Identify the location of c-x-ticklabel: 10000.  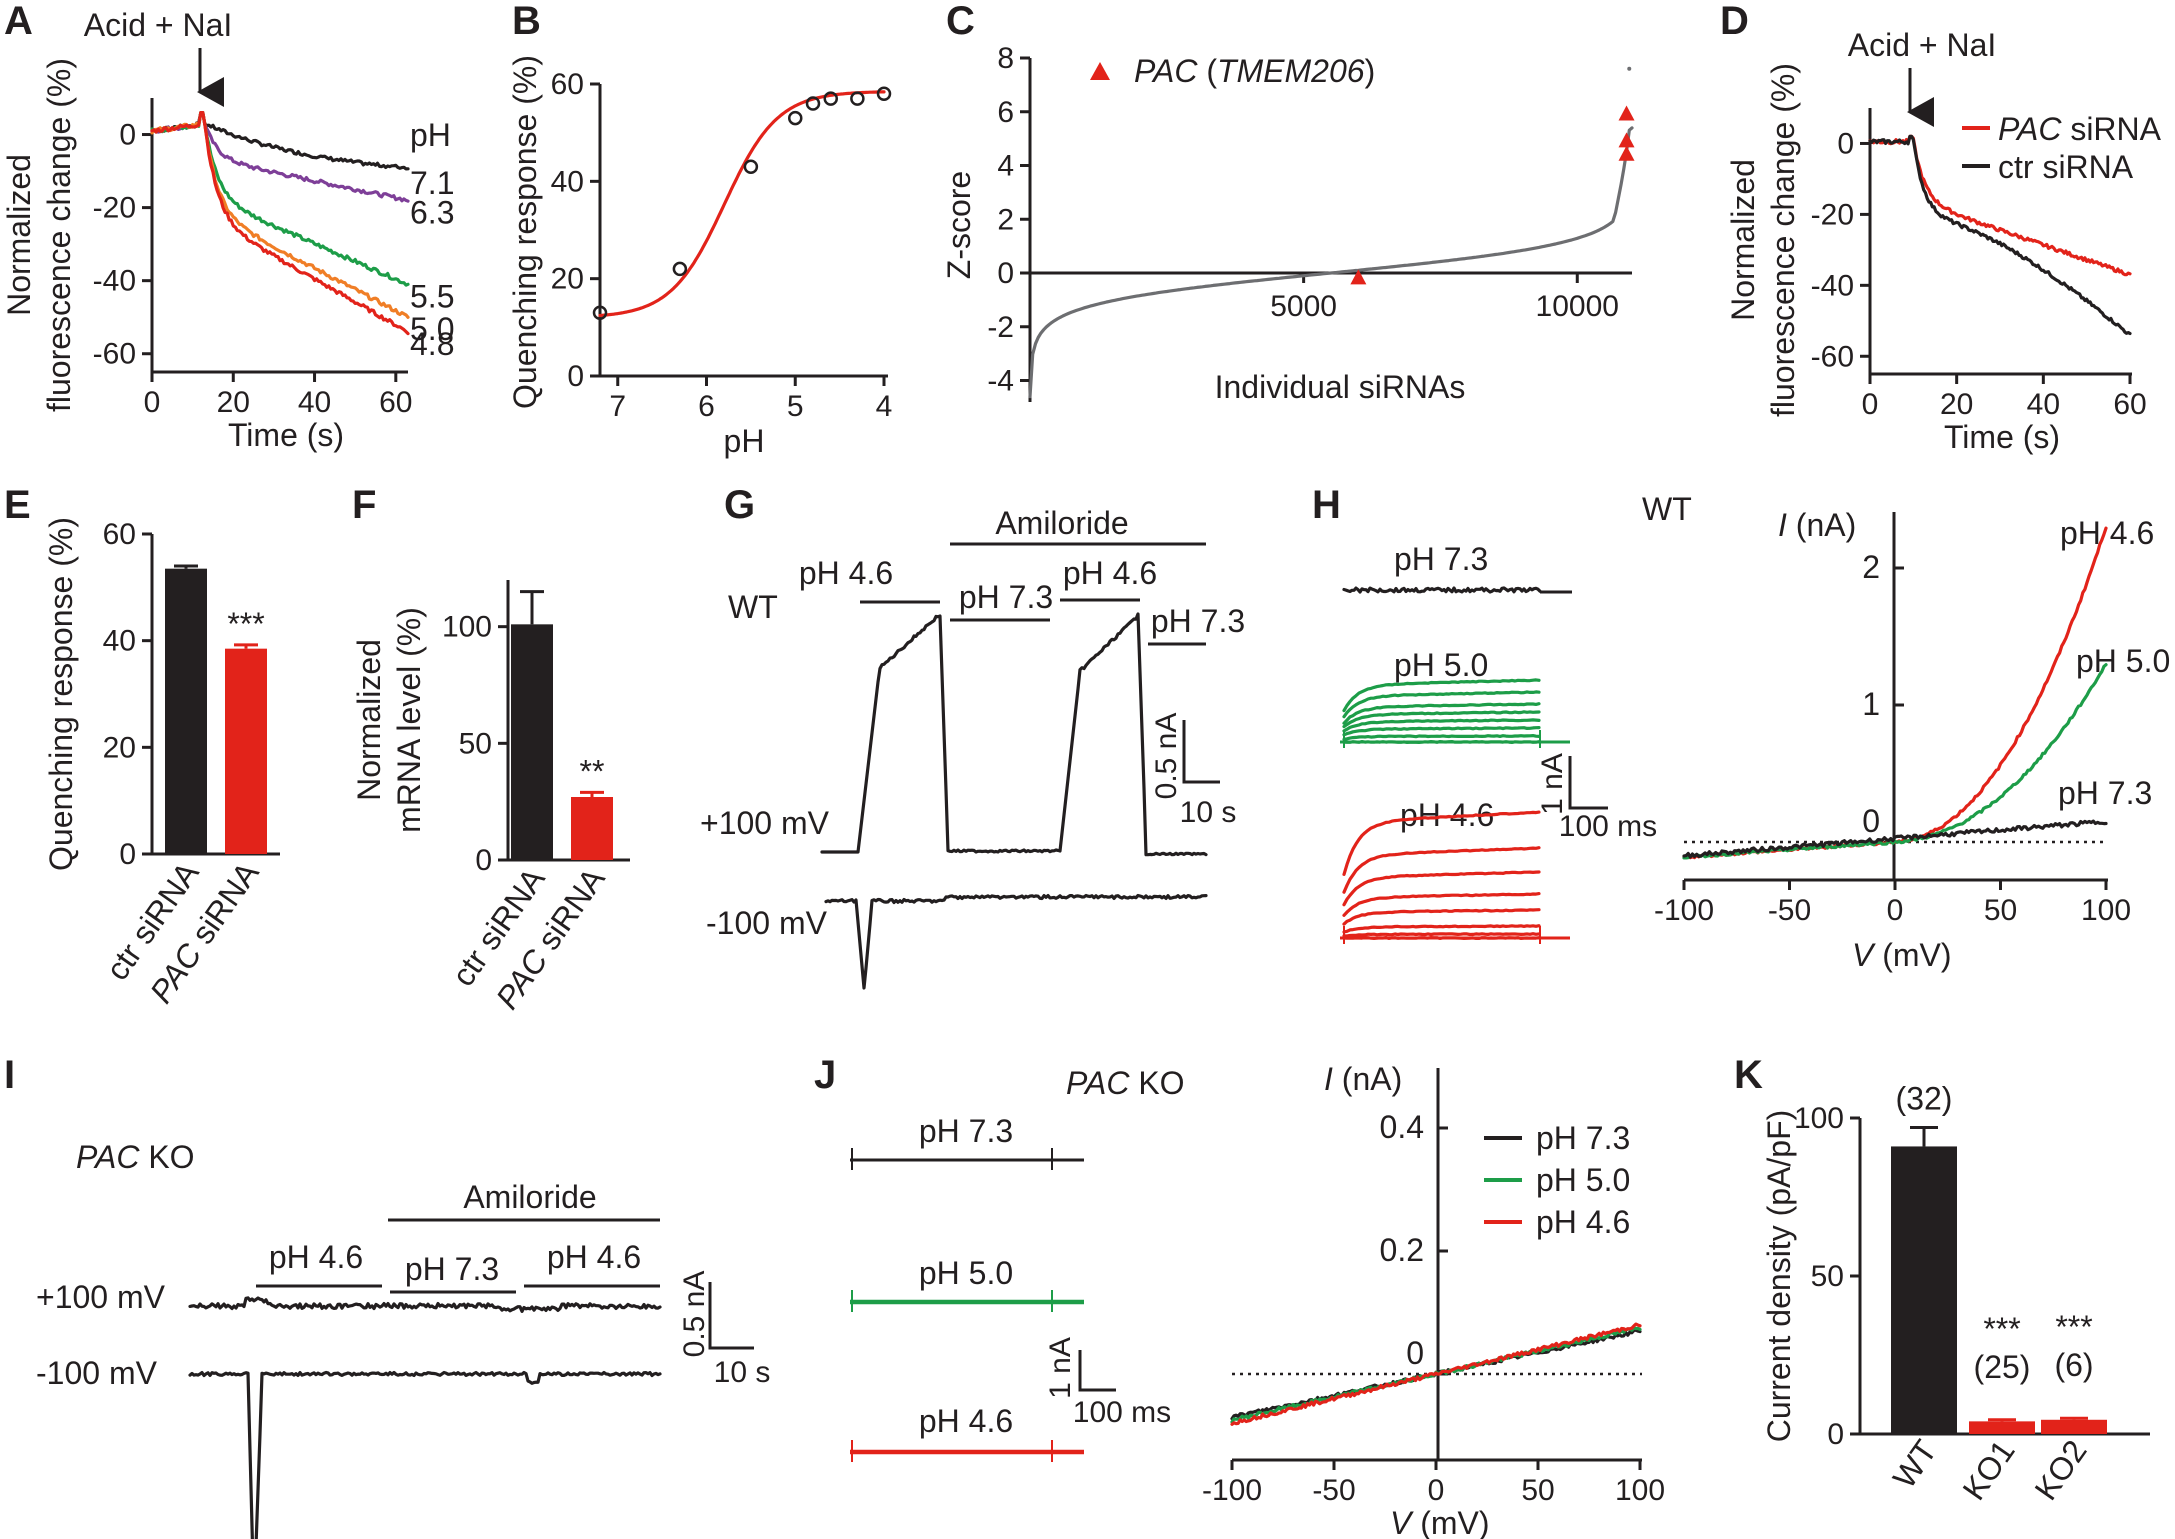
(1577, 306).